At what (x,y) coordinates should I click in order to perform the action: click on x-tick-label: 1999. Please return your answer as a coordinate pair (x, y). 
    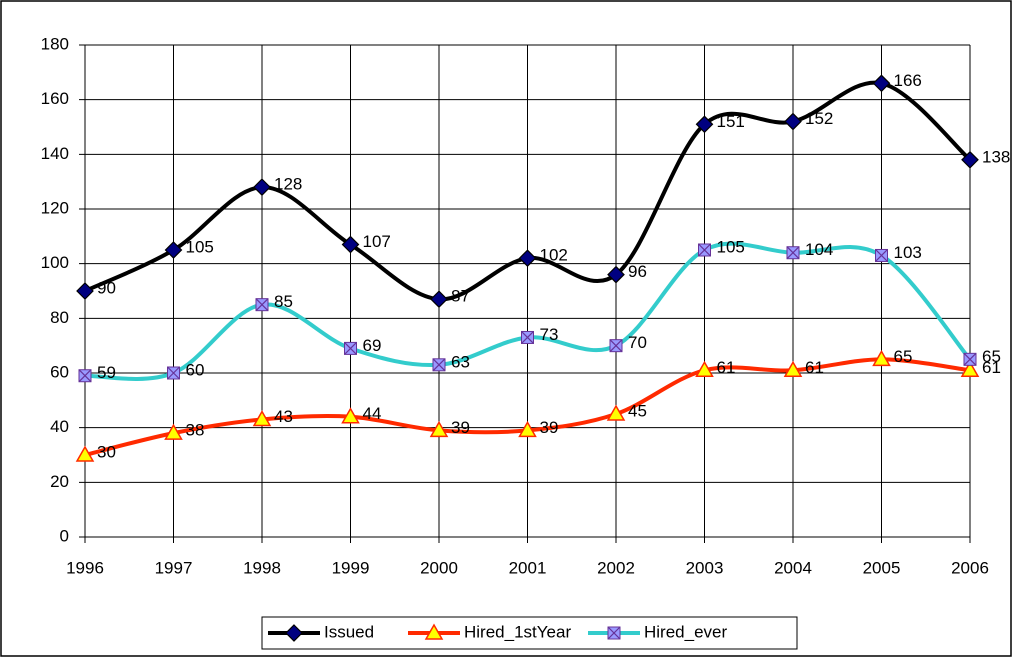
    Looking at the image, I should click on (351, 567).